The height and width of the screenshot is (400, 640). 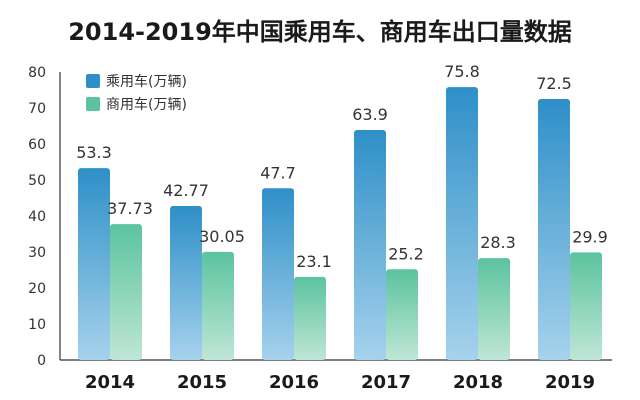 I want to click on chart-title: 2014-2019年中国乘用车、商用车出口量数据, so click(x=320, y=32).